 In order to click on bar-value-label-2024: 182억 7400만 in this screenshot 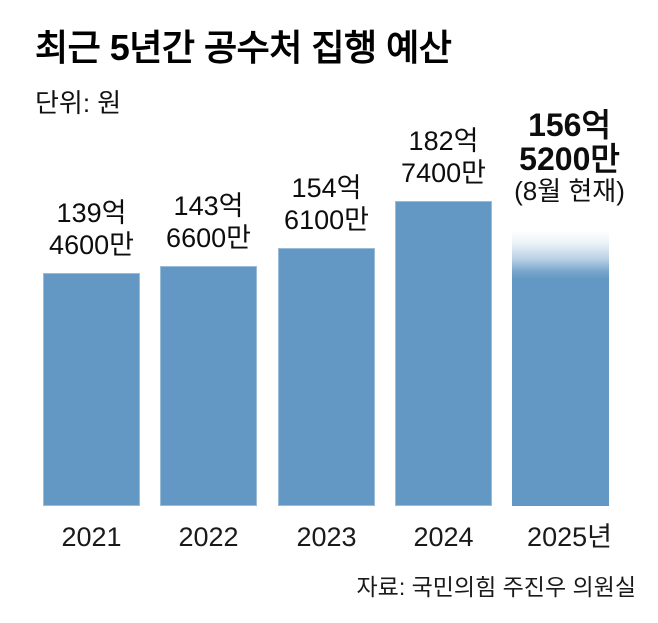, I will do `click(443, 157)`.